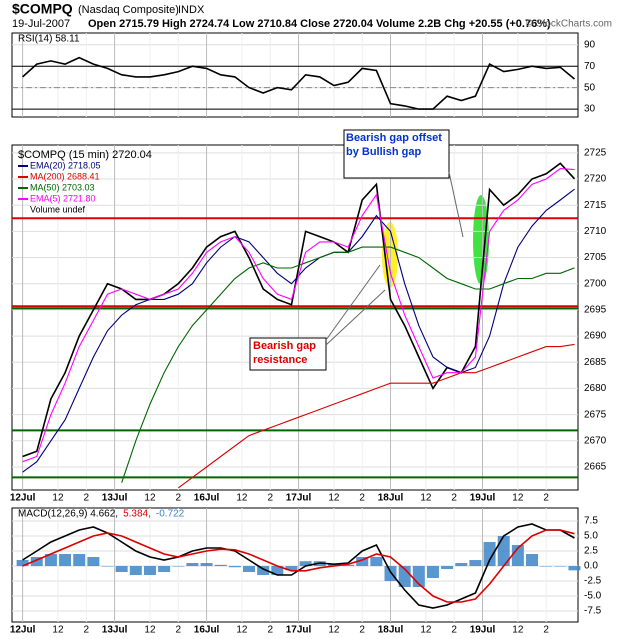 The height and width of the screenshot is (639, 620). I want to click on legend-entry: $COMPQ (15 min) 2720.04, so click(85, 155).